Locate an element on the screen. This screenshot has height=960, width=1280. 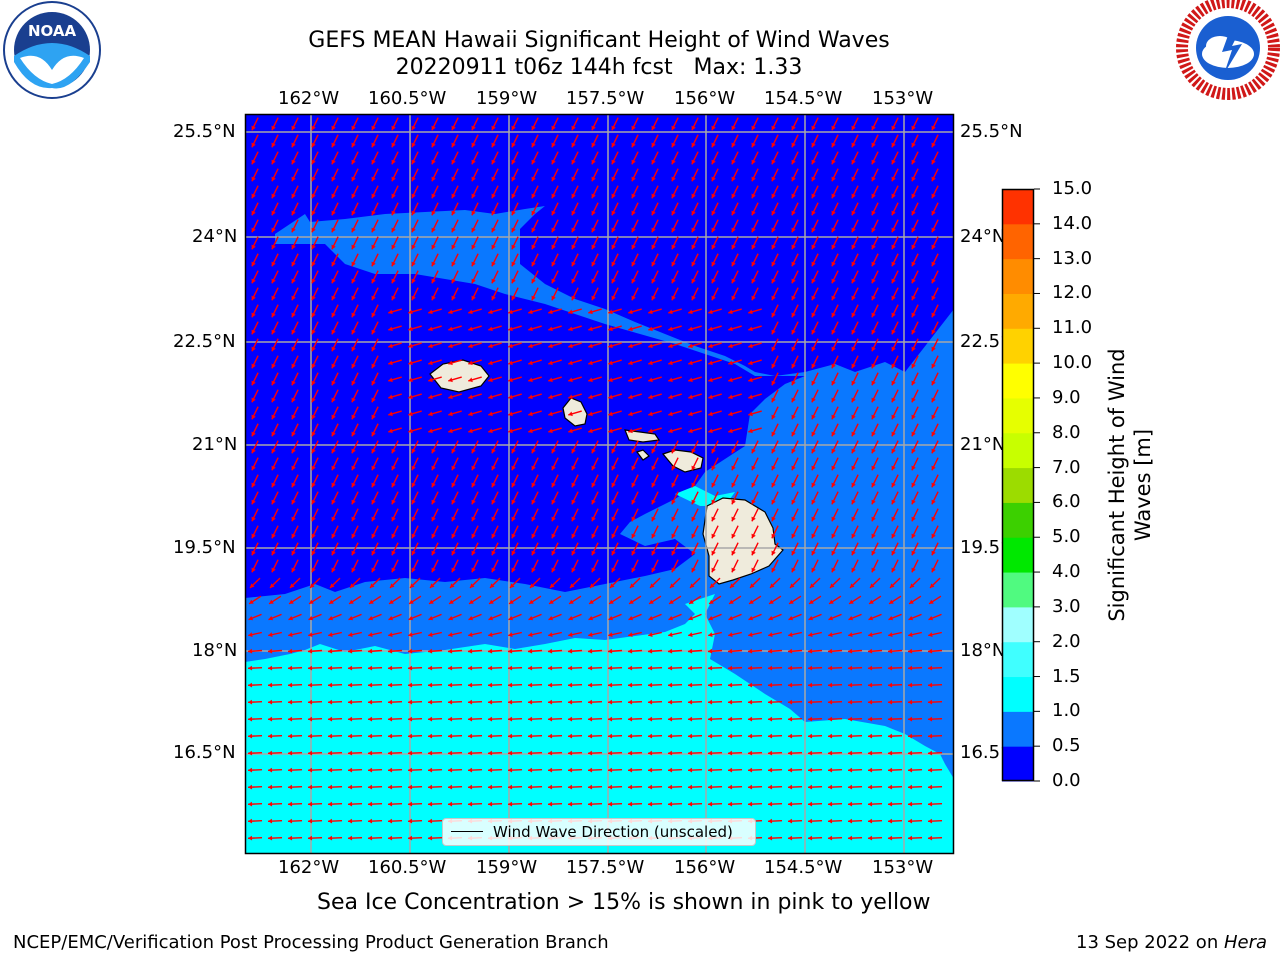
lon-label-top-6: 154.5°W is located at coordinates (803, 98).